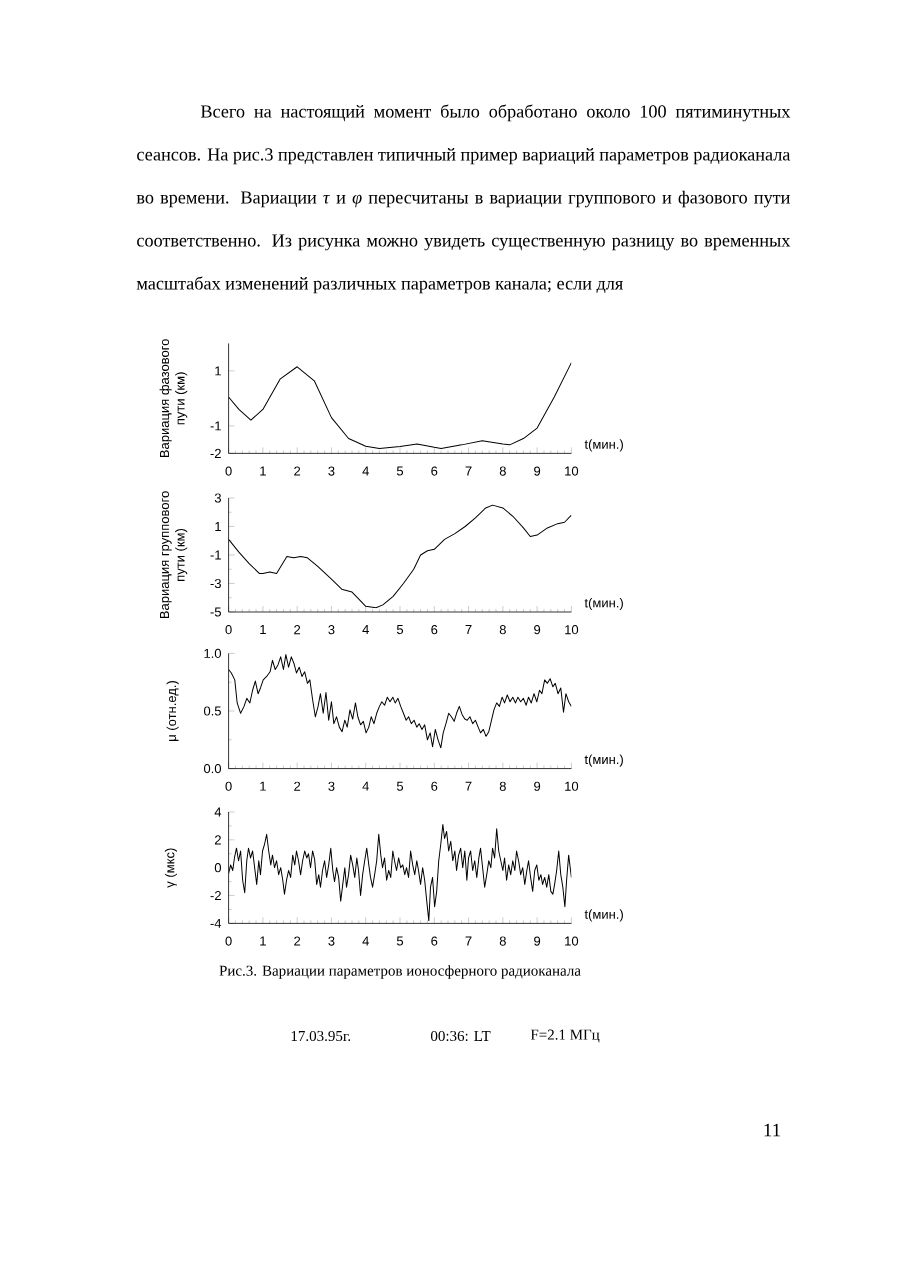  Describe the element at coordinates (400, 556) in the screenshot. I see `line-series` at that location.